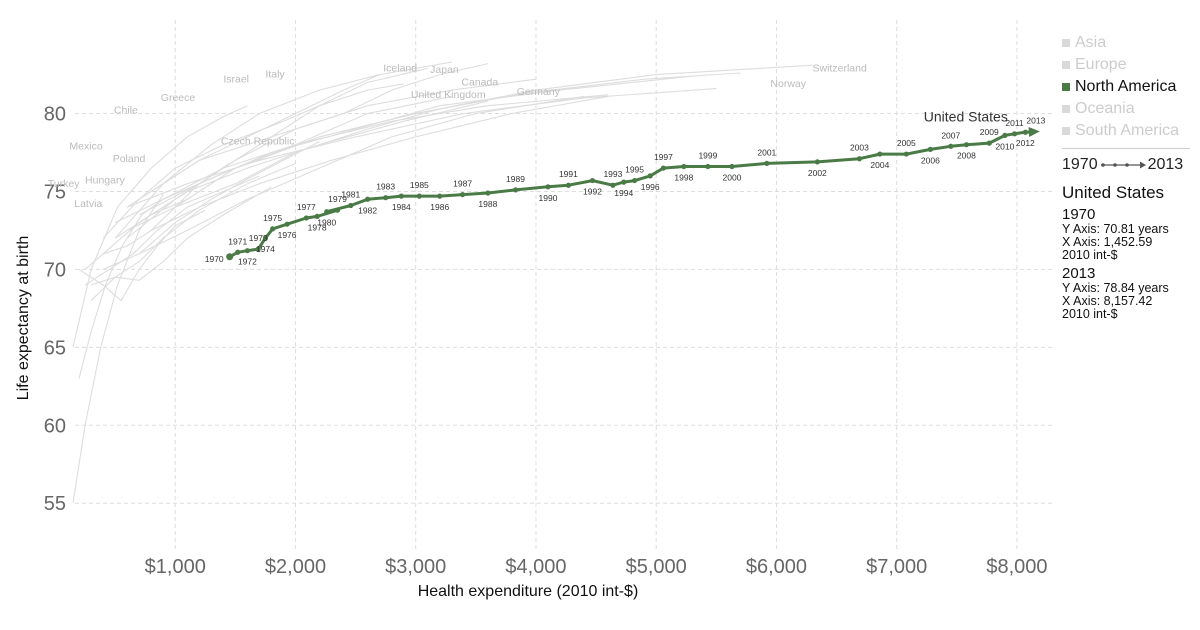 Image resolution: width=1200 pixels, height=630 pixels. What do you see at coordinates (1165, 164) in the screenshot?
I see `range-end: 2013` at bounding box center [1165, 164].